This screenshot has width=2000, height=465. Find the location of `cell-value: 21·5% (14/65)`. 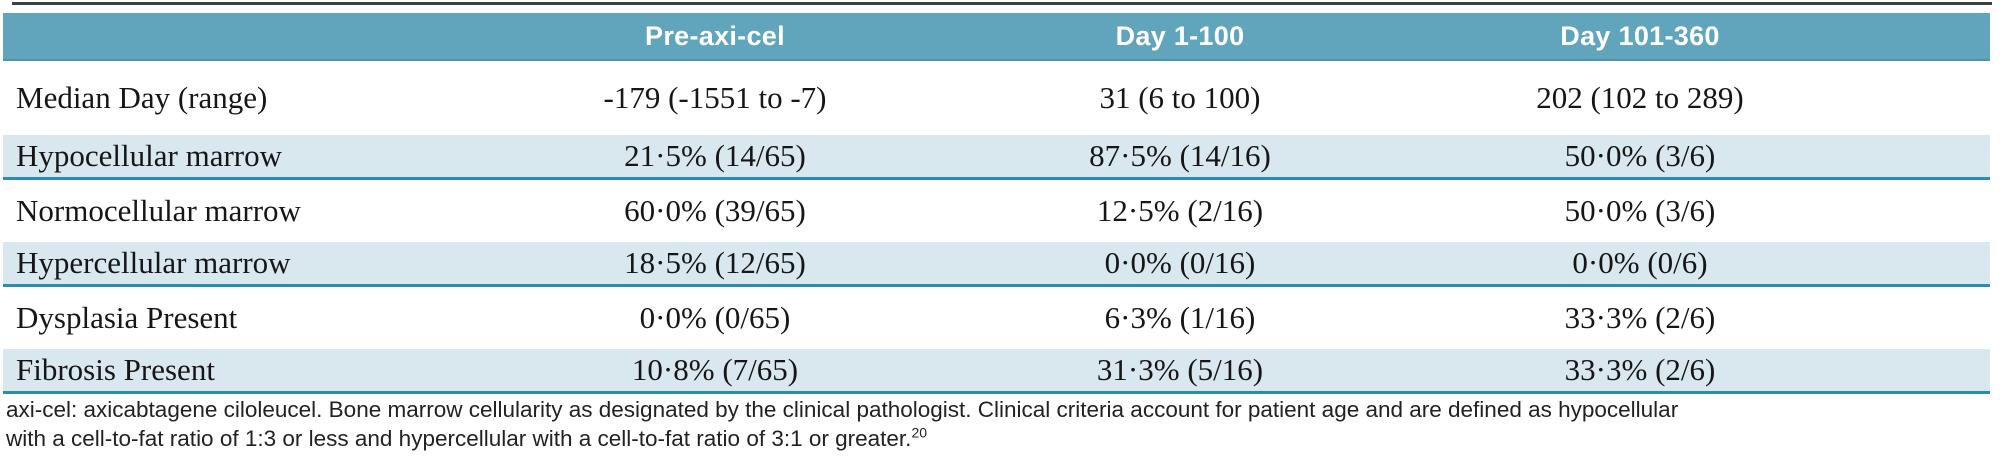

cell-value: 21·5% (14/65) is located at coordinates (715, 157).